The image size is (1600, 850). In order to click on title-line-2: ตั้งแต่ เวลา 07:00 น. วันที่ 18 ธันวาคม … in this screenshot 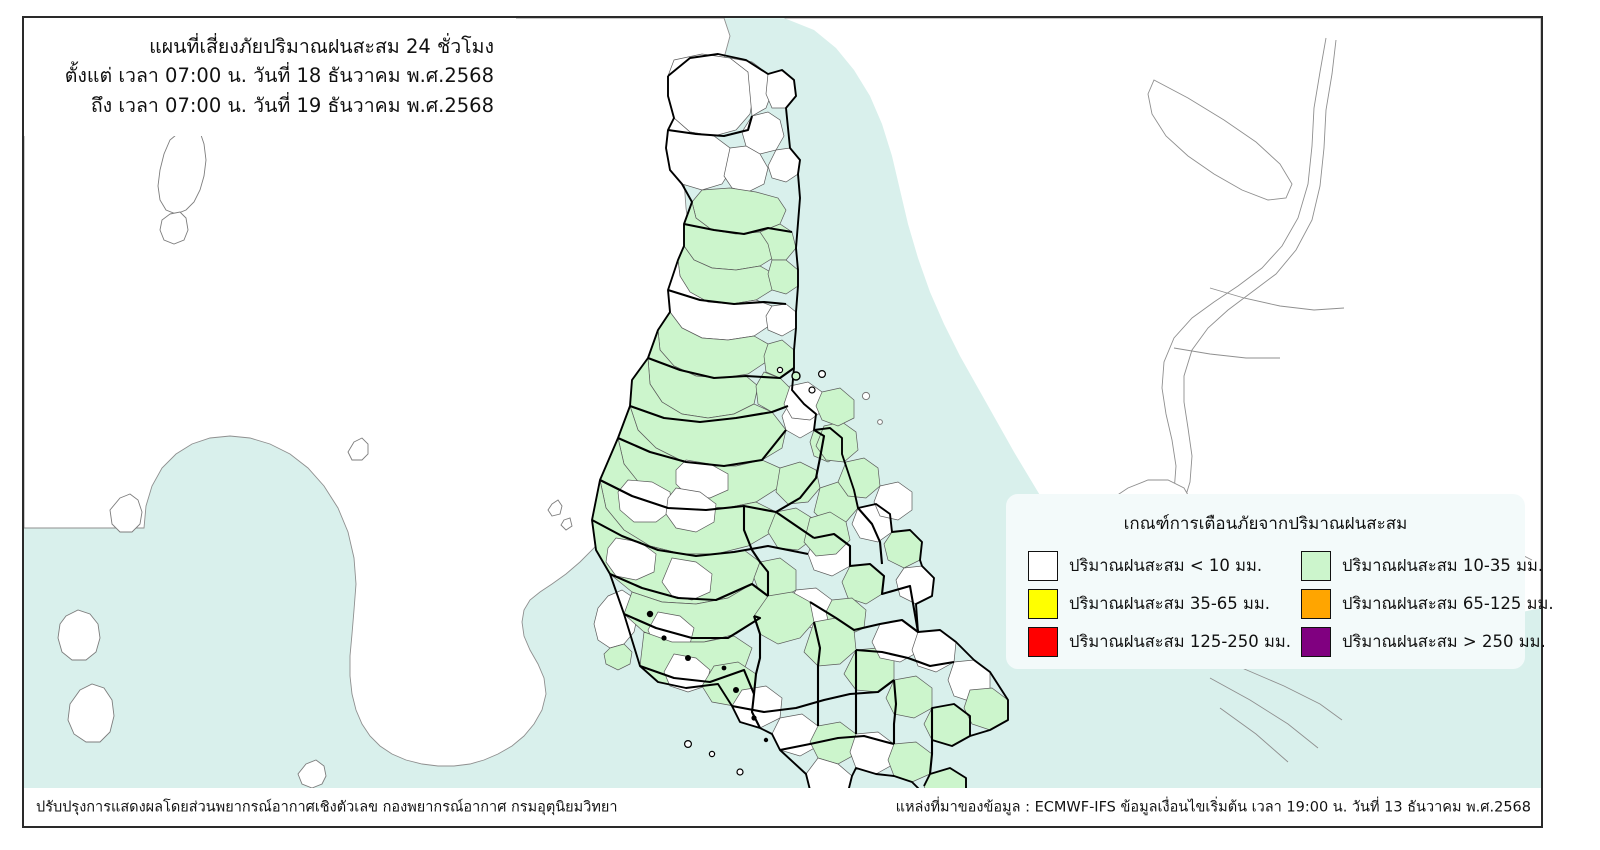, I will do `click(279, 76)`.